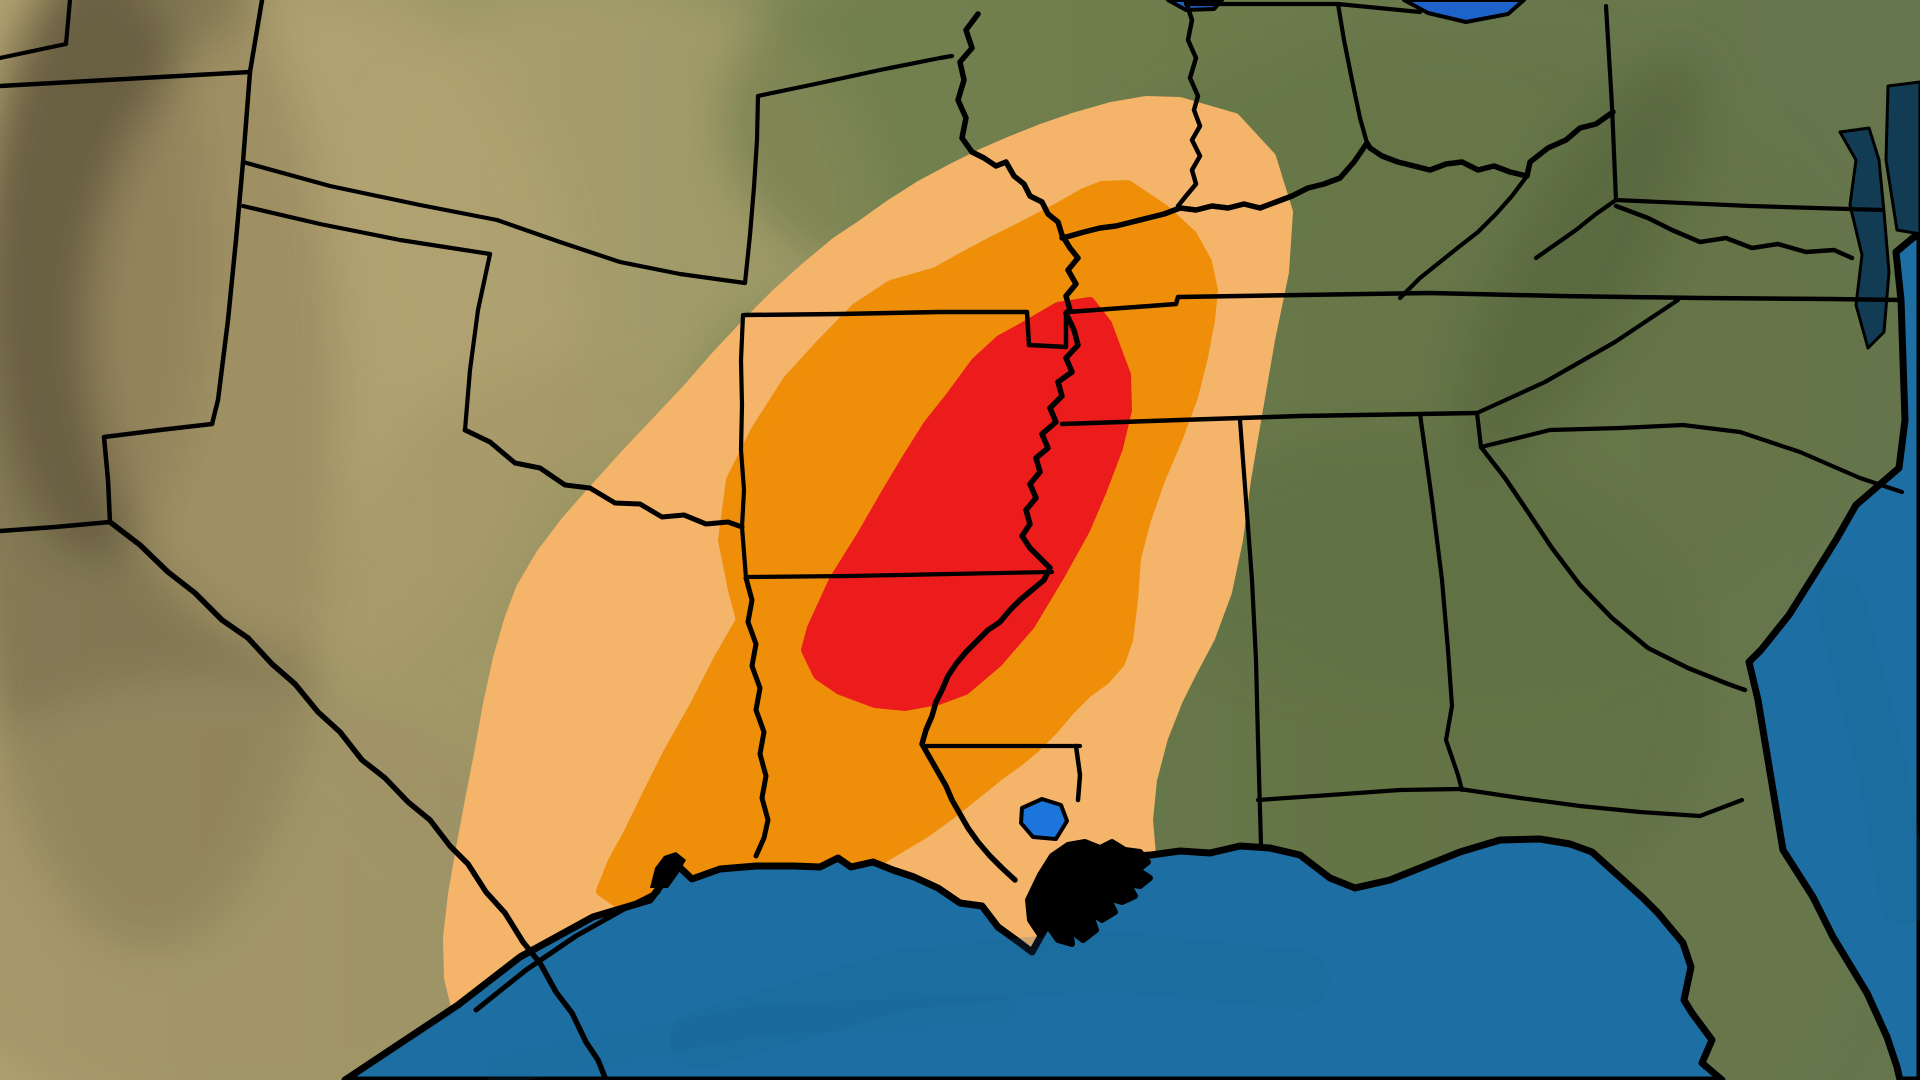 The image size is (1920, 1080). I want to click on border-tn-nc, so click(1577, 356).